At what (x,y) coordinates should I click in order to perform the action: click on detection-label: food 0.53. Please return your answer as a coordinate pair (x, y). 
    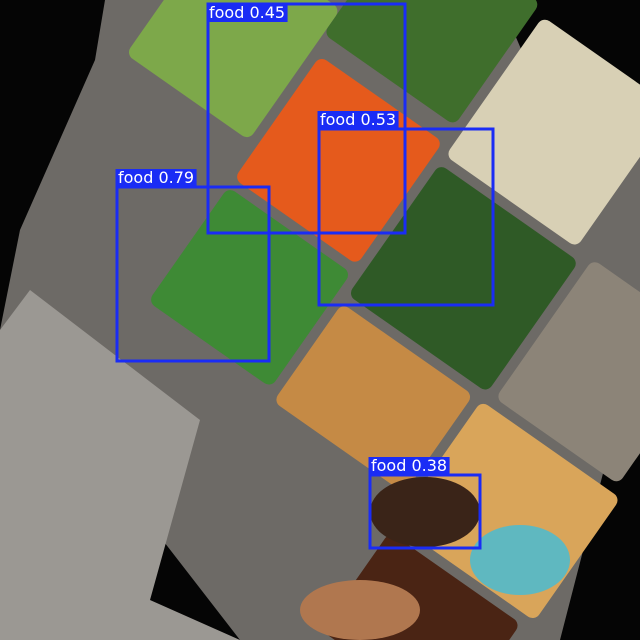
    Looking at the image, I should click on (358, 119).